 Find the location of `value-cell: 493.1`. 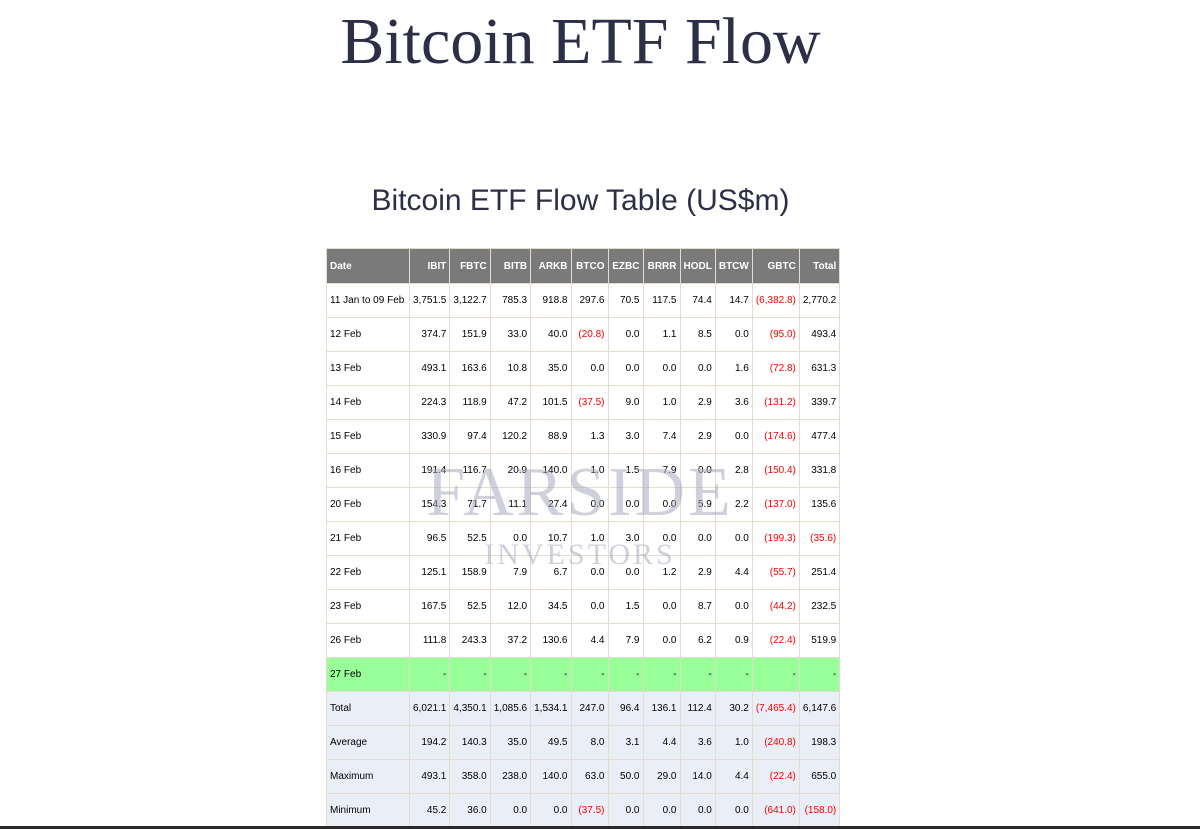

value-cell: 493.1 is located at coordinates (429, 776).